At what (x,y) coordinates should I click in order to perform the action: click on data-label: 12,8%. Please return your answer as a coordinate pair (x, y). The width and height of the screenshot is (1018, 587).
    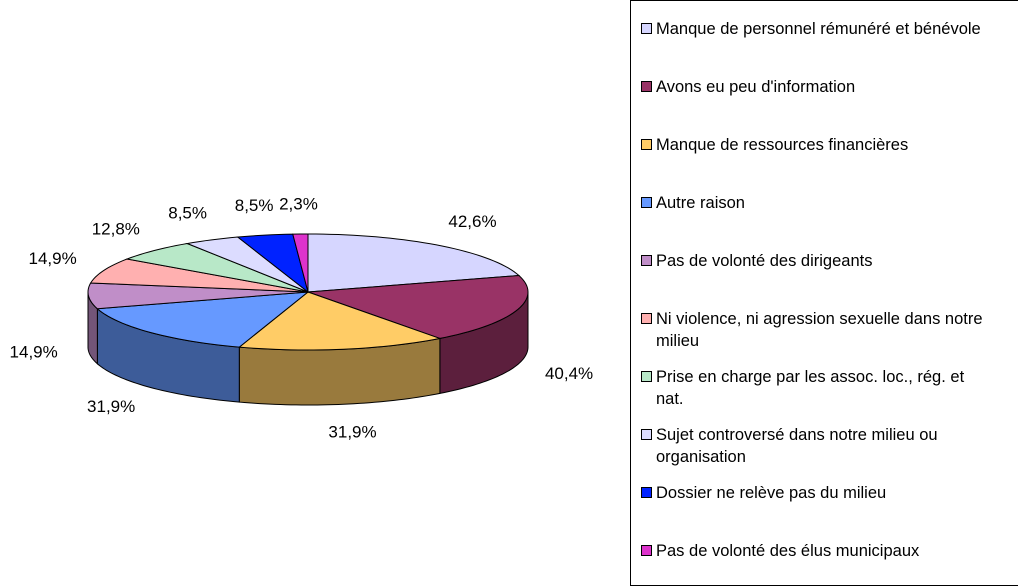
    Looking at the image, I should click on (116, 228).